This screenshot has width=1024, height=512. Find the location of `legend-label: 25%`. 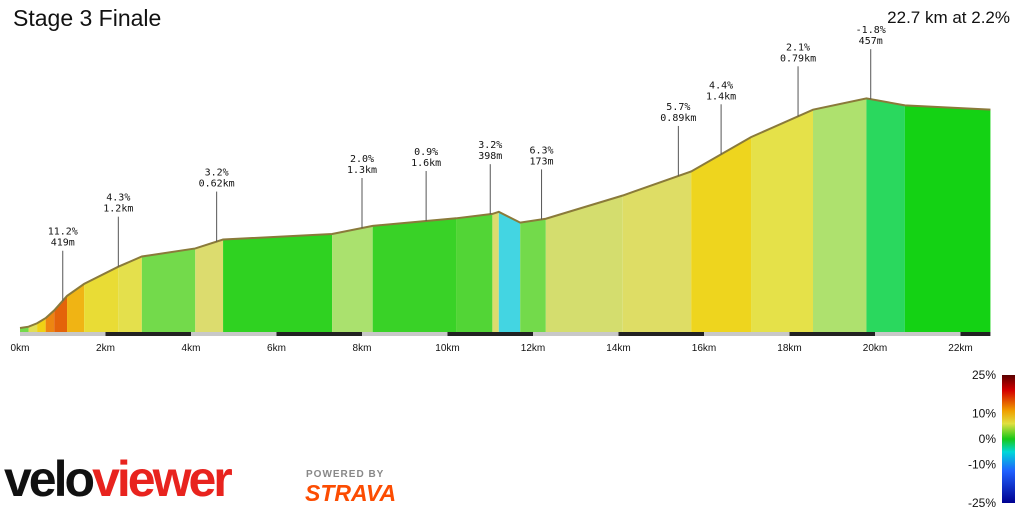

legend-label: 25% is located at coordinates (984, 375).